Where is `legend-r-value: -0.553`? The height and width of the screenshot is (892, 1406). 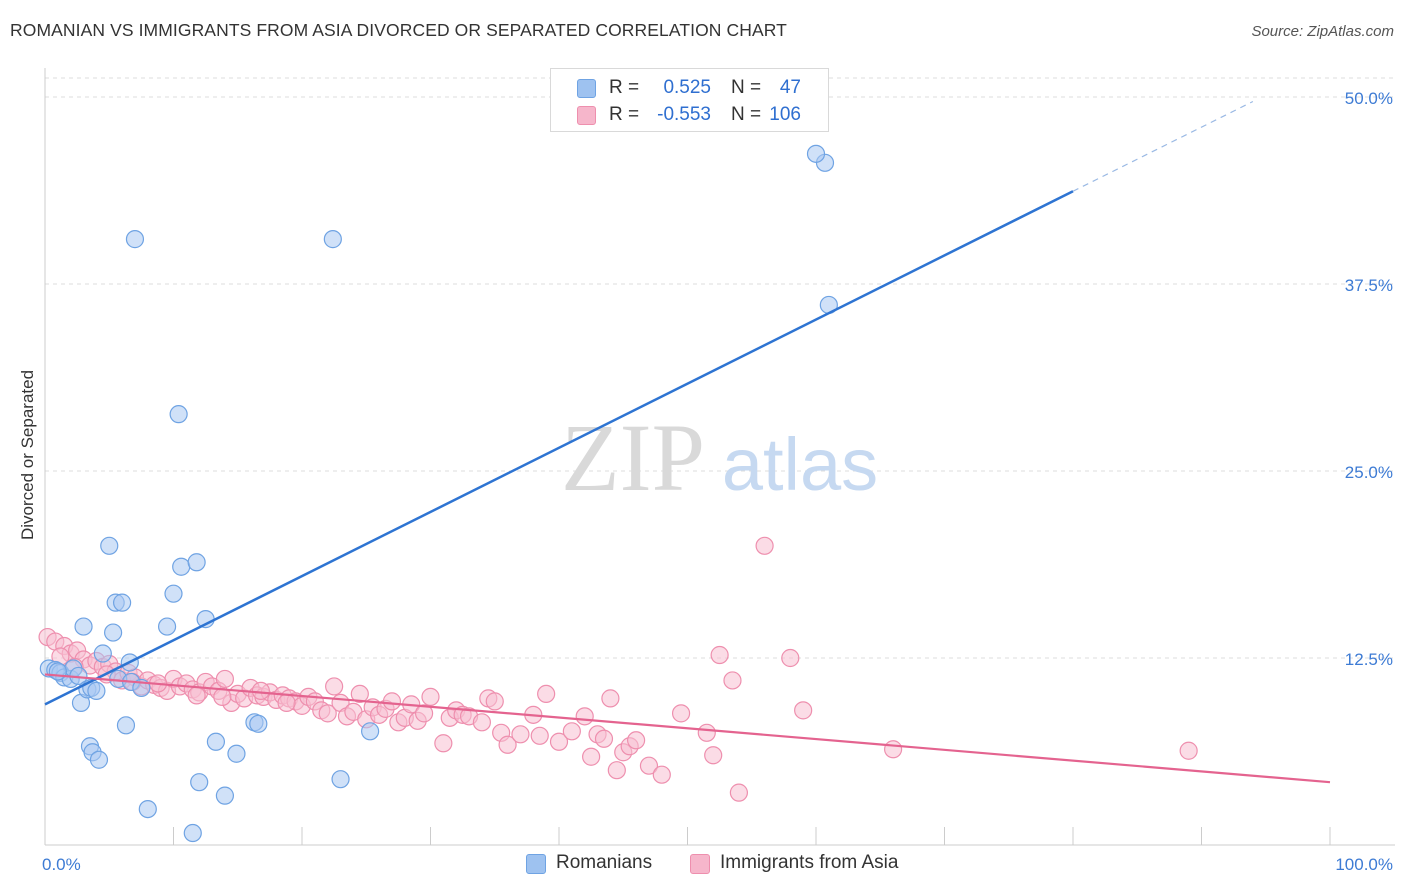
legend-r-value: -0.553 is located at coordinates (684, 114).